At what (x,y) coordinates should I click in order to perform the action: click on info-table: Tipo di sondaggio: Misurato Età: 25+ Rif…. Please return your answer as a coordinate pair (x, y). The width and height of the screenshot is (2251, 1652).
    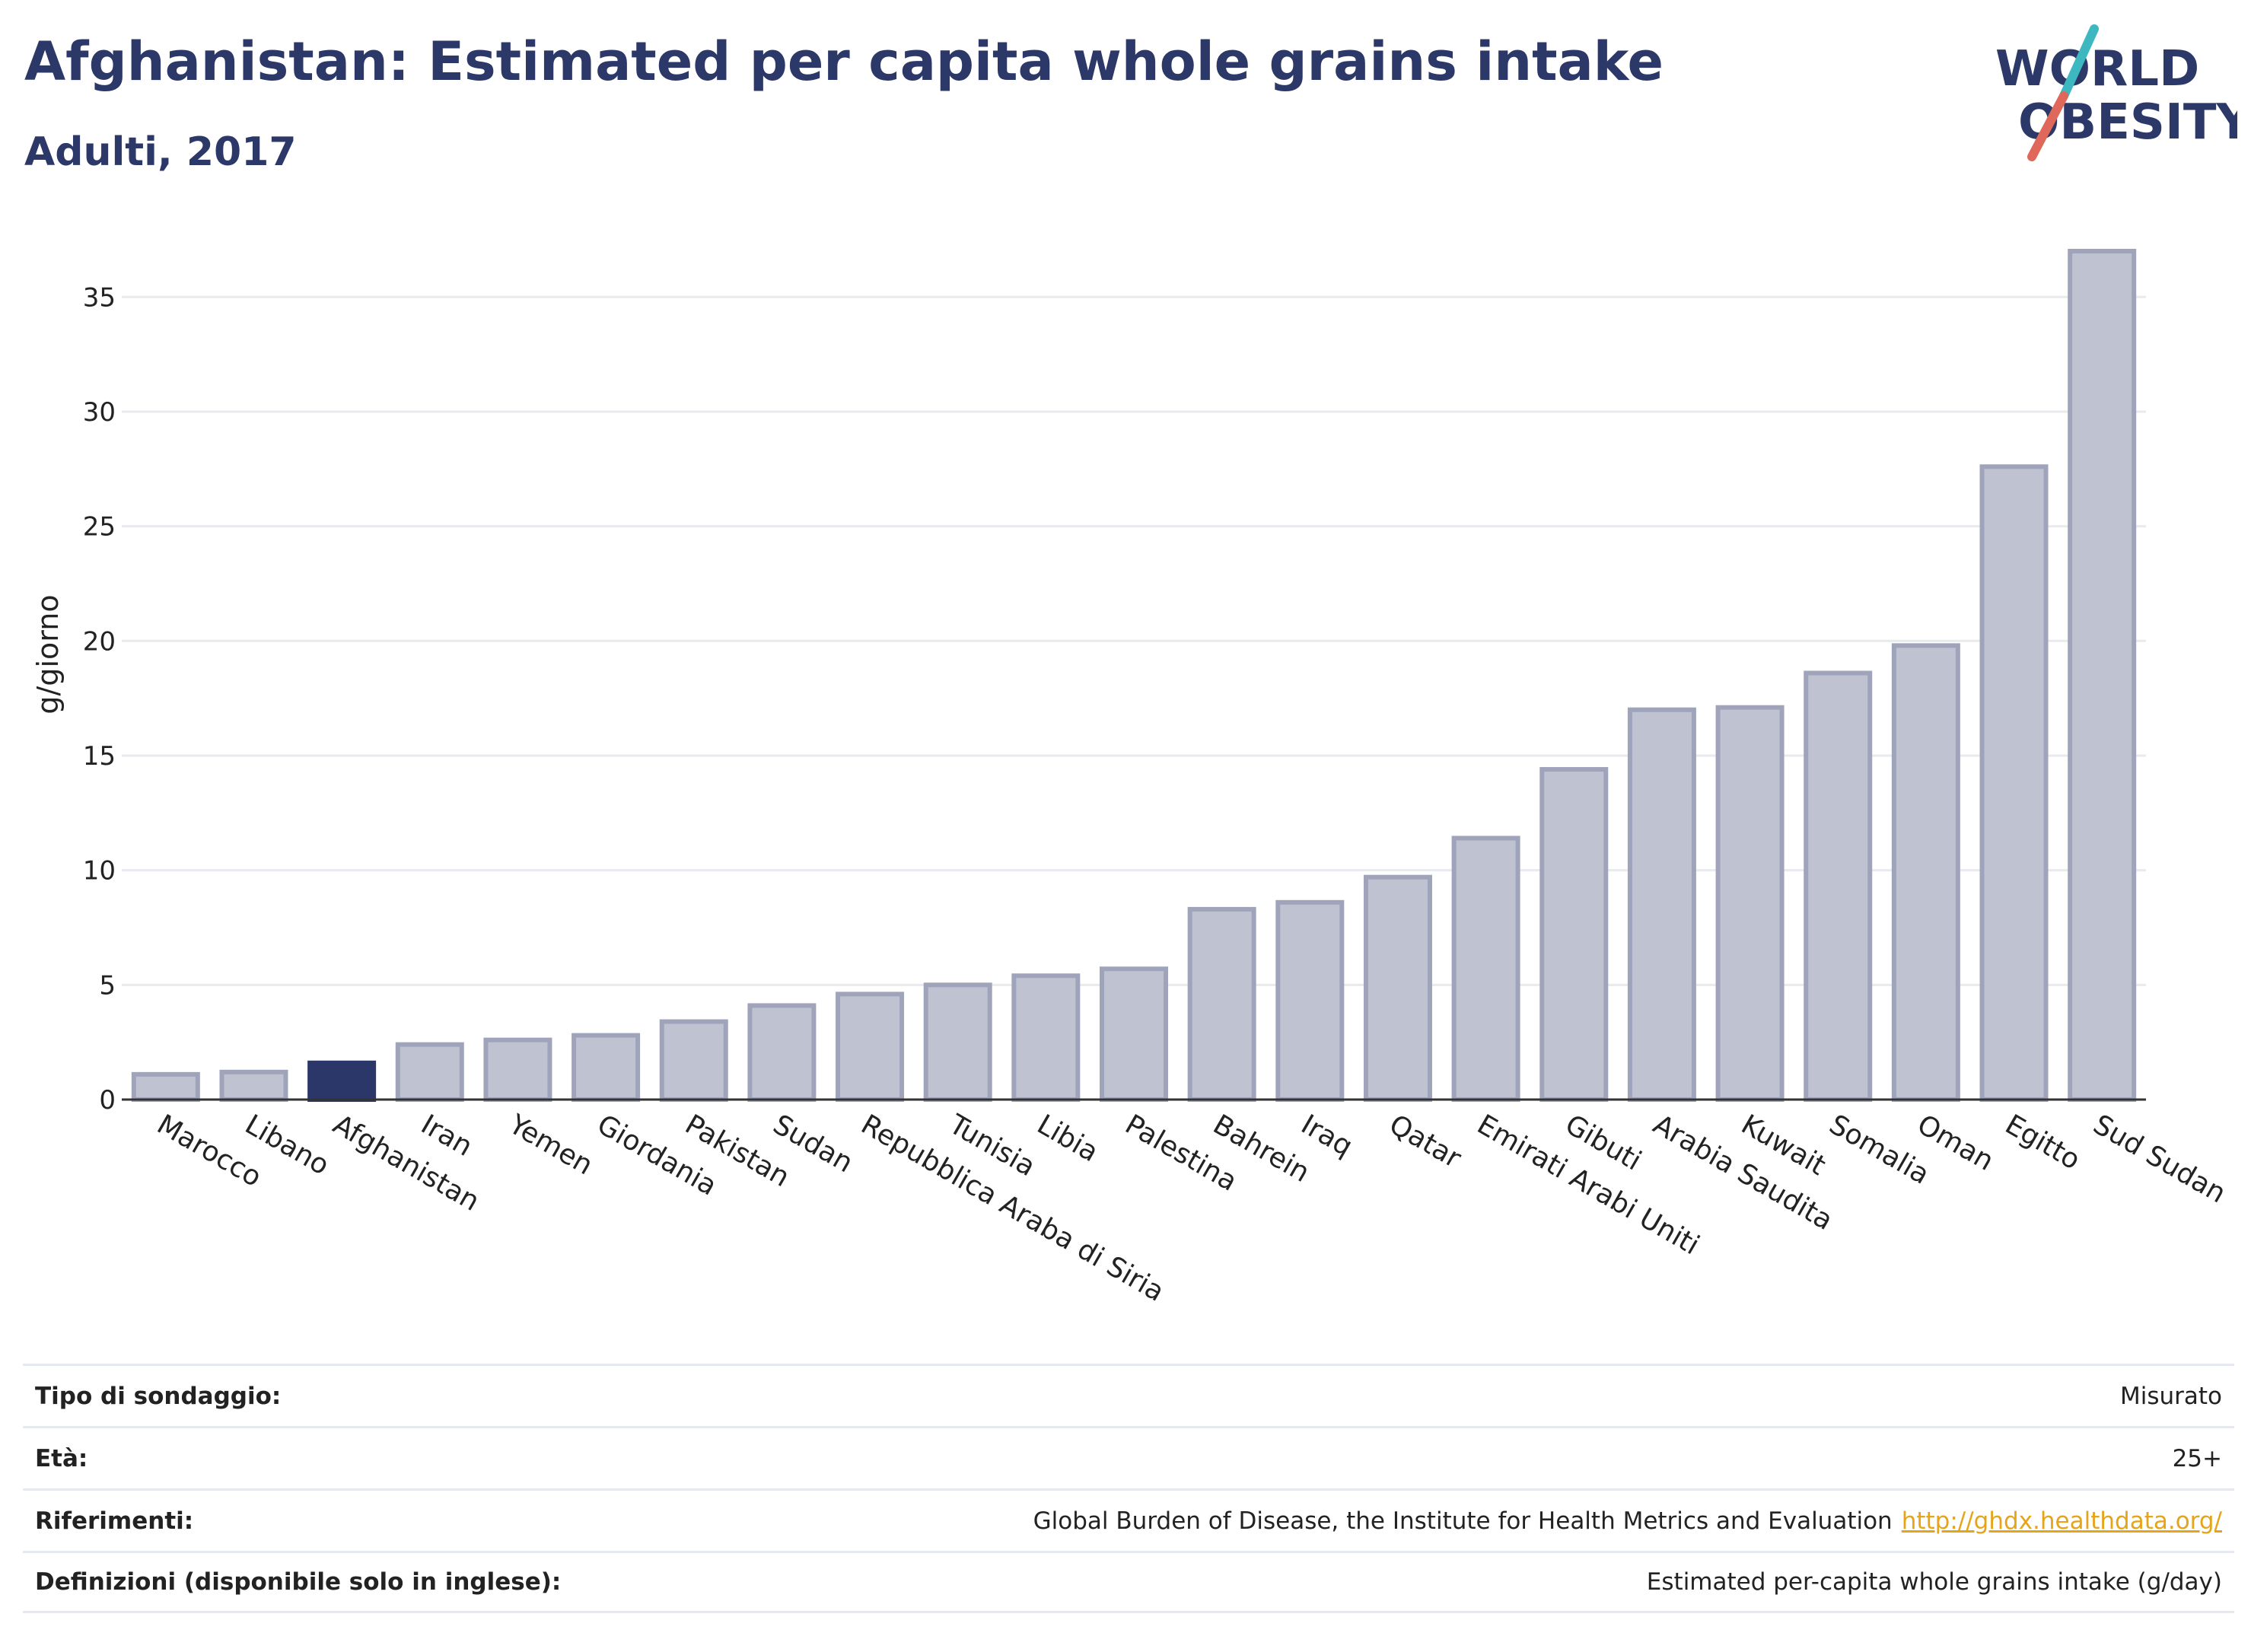
    Looking at the image, I should click on (1128, 1488).